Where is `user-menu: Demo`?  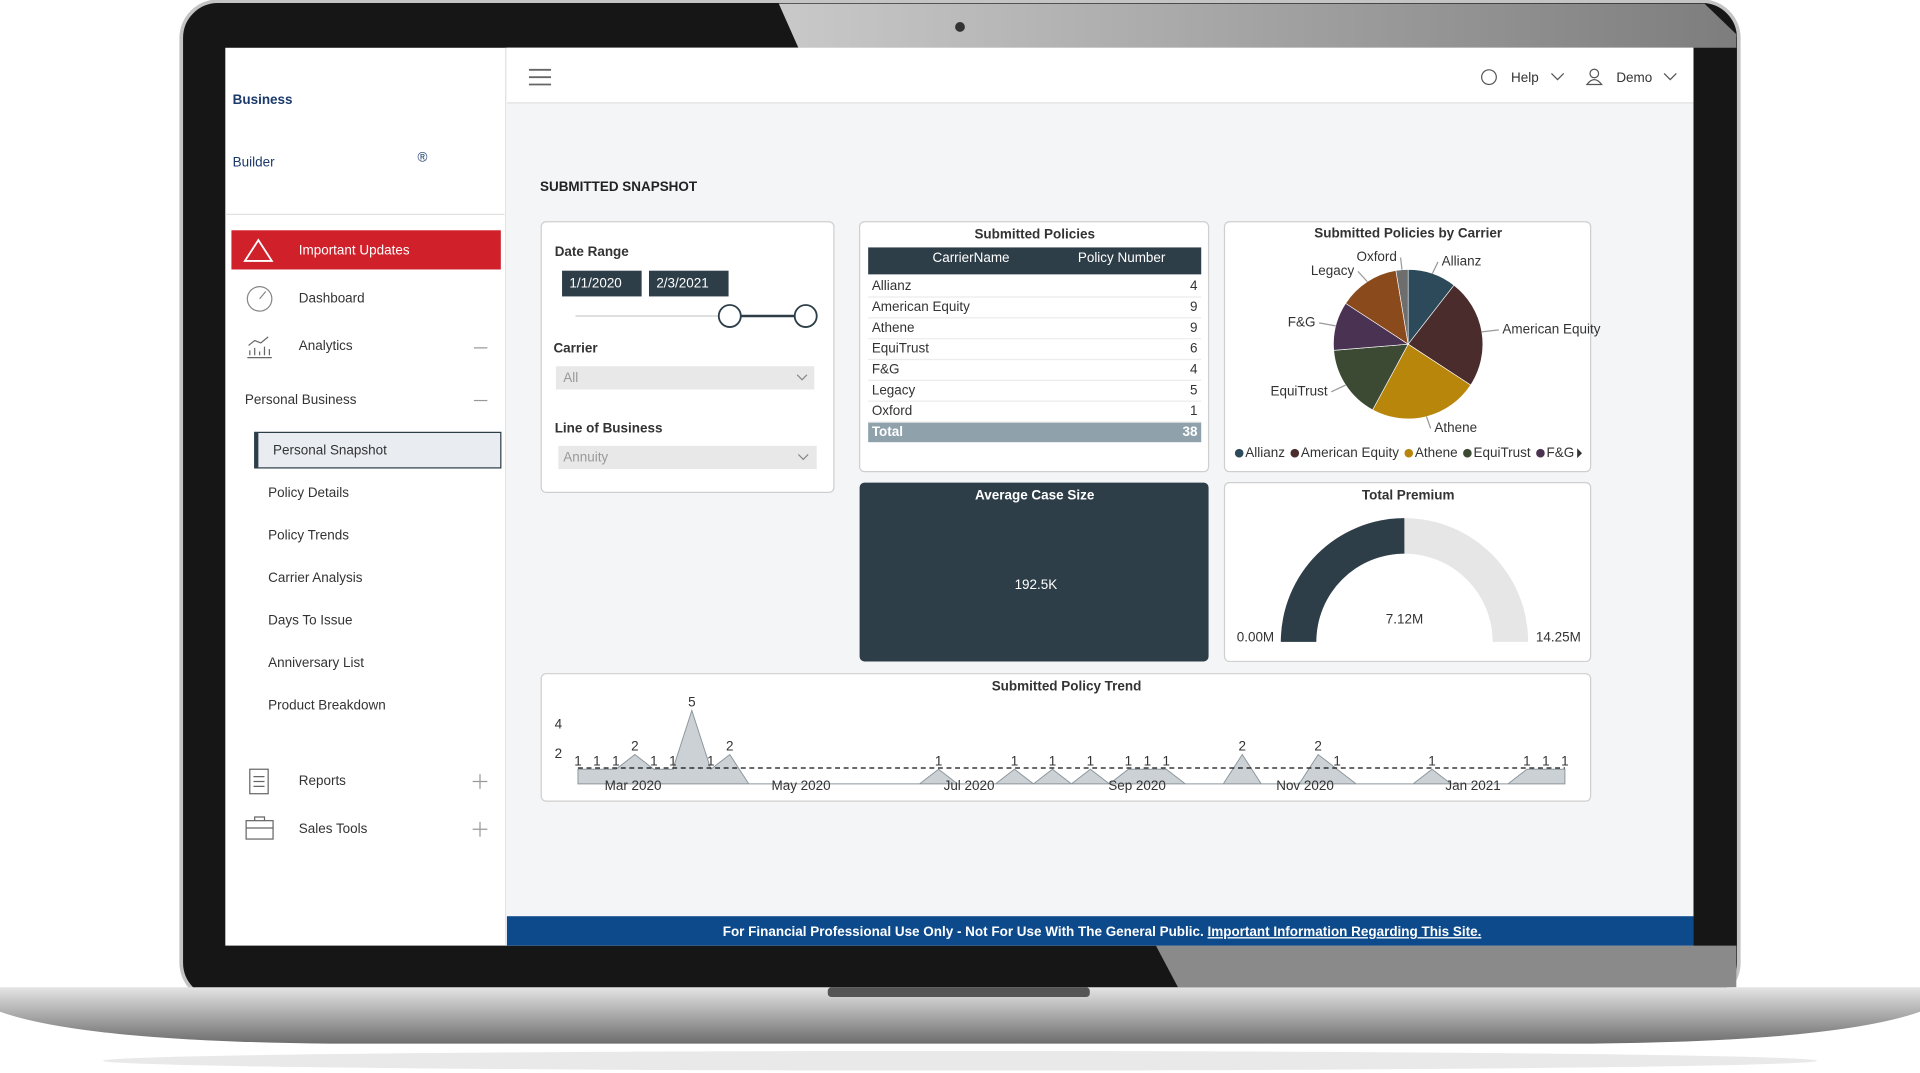
user-menu: Demo is located at coordinates (1634, 77).